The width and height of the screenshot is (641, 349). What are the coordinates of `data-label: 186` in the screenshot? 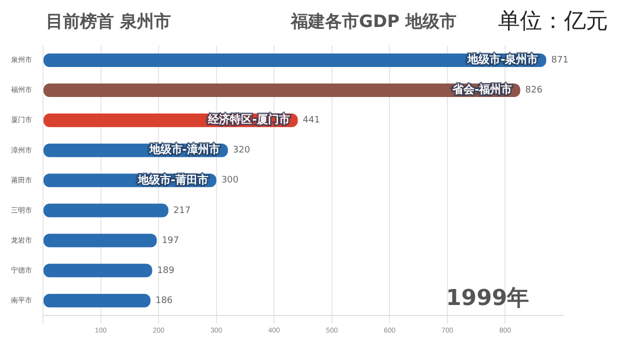 It's located at (164, 301).